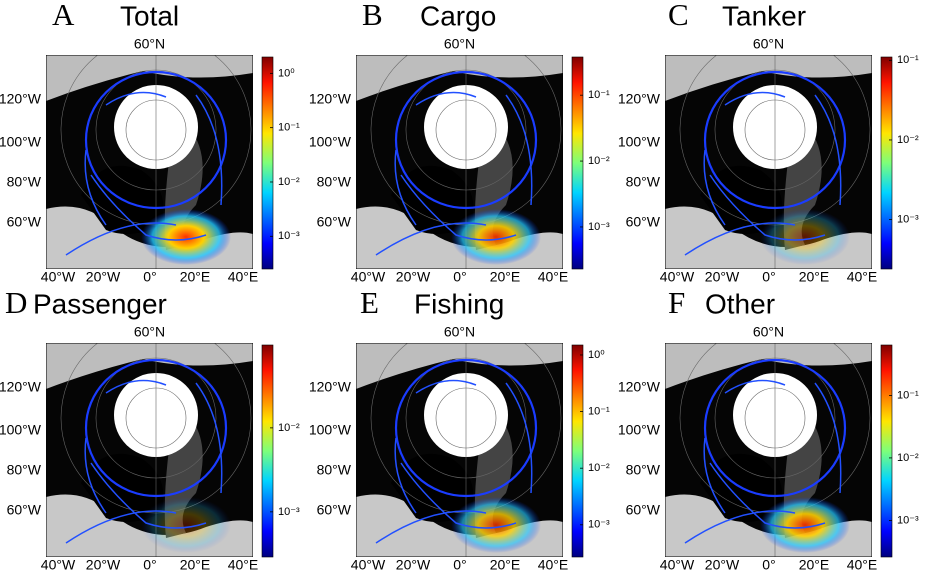  What do you see at coordinates (63, 16) in the screenshot?
I see `panel-letter: A` at bounding box center [63, 16].